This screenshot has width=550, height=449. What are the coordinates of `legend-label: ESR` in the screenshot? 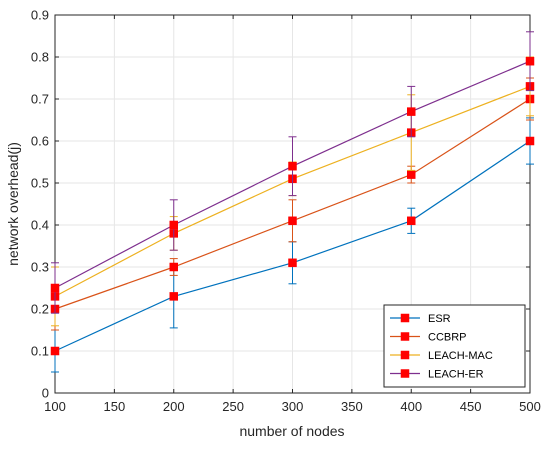 It's located at (439, 319).